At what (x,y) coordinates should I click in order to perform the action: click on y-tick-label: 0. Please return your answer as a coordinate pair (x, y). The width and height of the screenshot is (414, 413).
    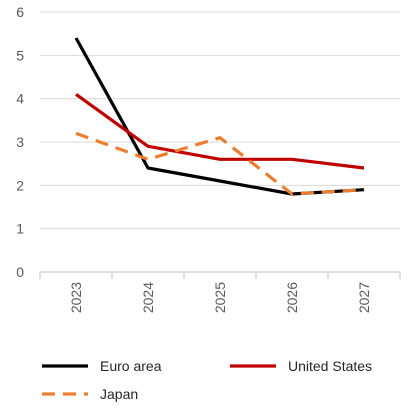
    Looking at the image, I should click on (20, 272).